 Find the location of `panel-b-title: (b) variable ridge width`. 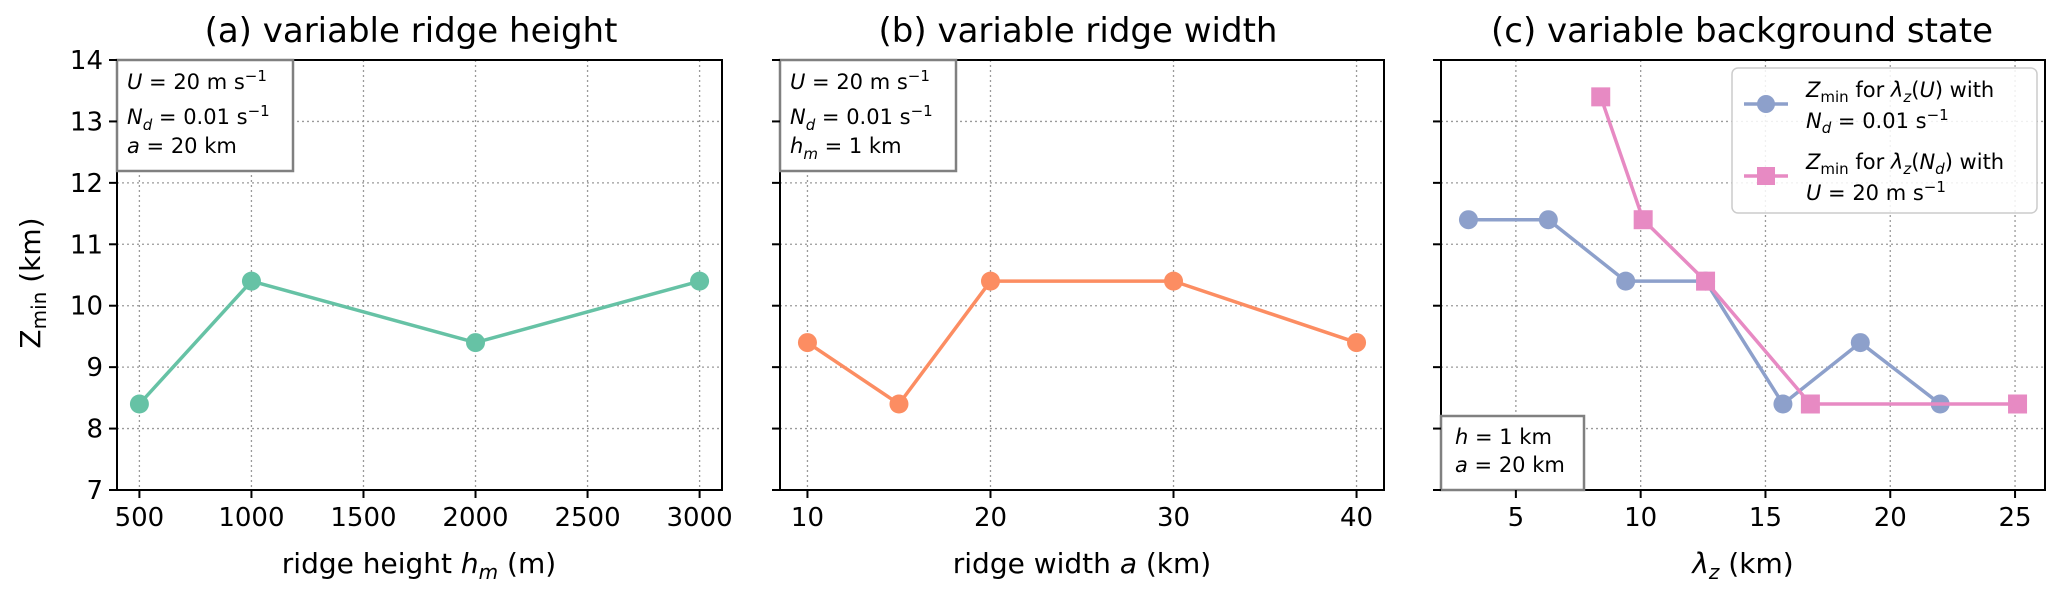

panel-b-title: (b) variable ridge width is located at coordinates (1078, 31).